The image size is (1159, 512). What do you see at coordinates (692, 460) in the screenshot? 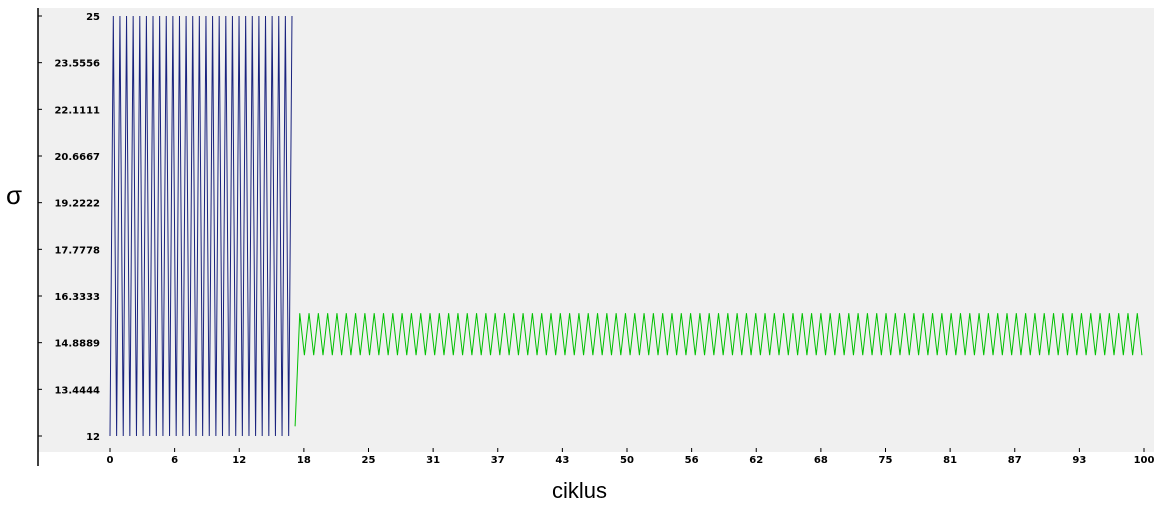
I see `x-tick-label: 56` at bounding box center [692, 460].